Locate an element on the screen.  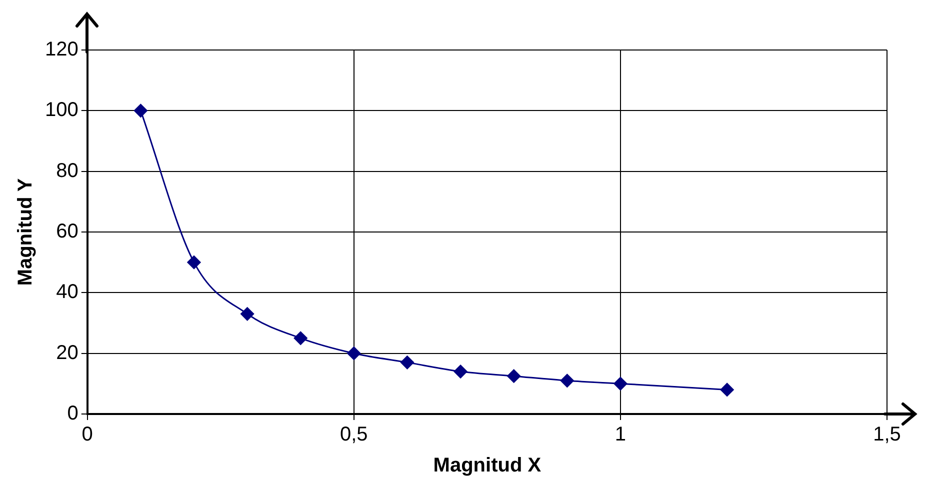
x-tick-label: 1 is located at coordinates (620, 435).